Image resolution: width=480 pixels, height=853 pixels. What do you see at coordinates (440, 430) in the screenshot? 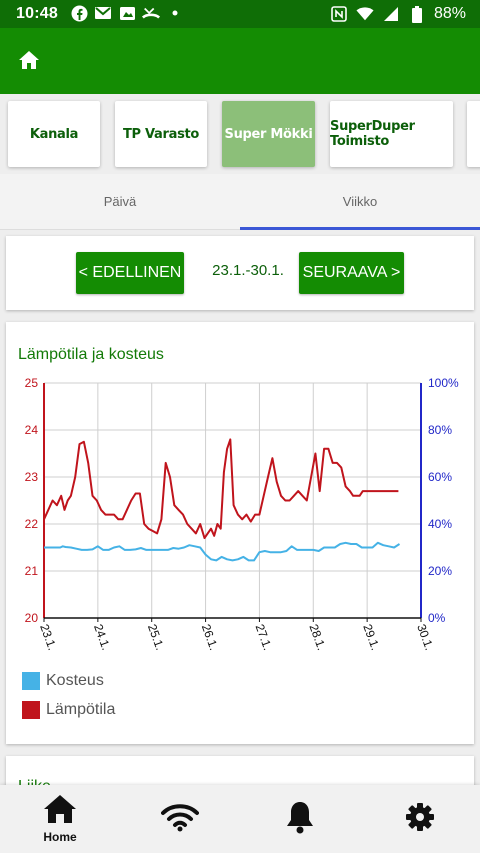
I see `y-tick-right: 80%` at bounding box center [440, 430].